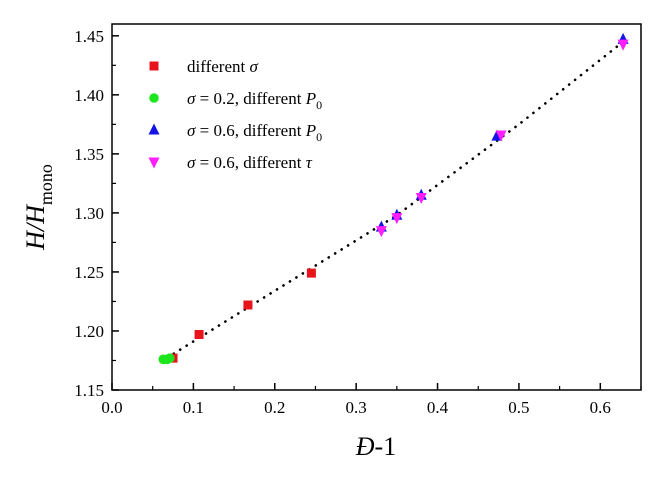 The height and width of the screenshot is (477, 654). I want to click on legend-label-1: different σ, so click(222, 66).